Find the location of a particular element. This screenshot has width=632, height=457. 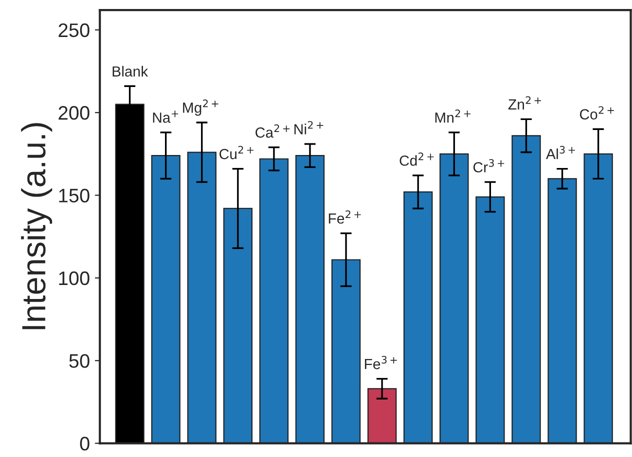

x-tick-label: Cr$^{3+}$ is located at coordinates (488, 165).